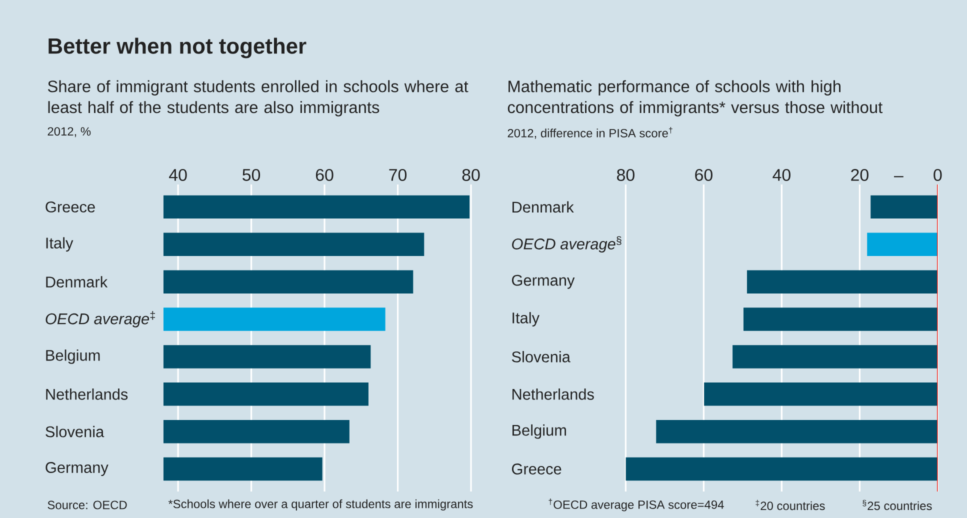  I want to click on text: $^{†}$OECD average PISA score=494, so click(636, 505).